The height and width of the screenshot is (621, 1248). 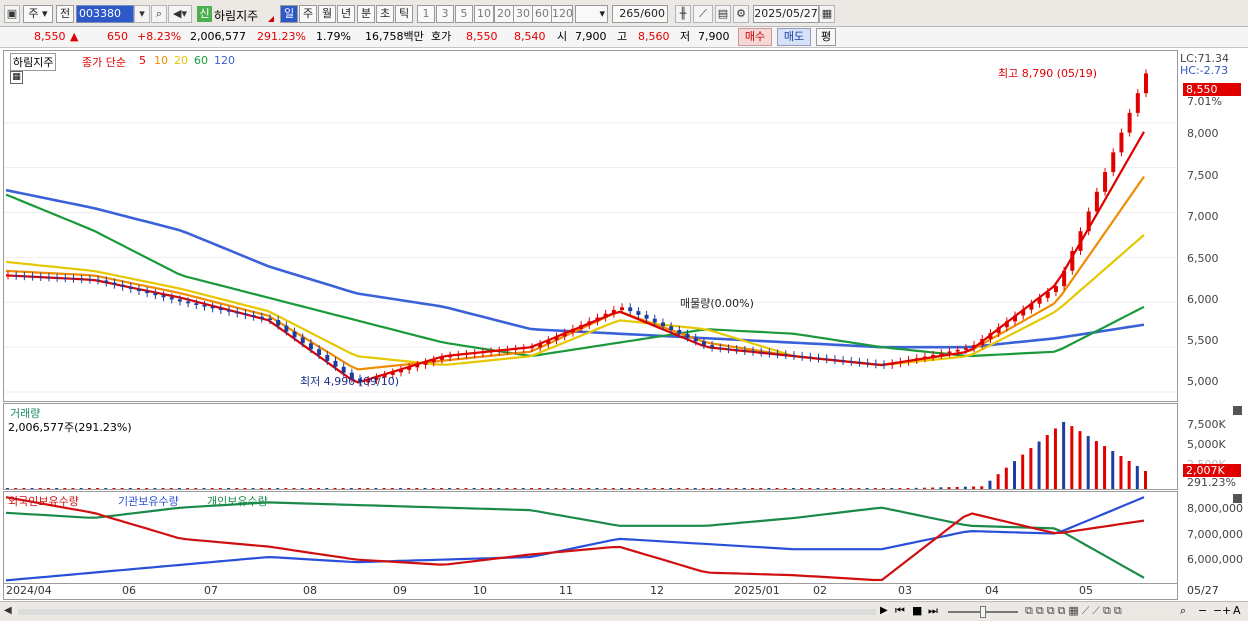 I want to click on volume-pct-tag: 291.23%, so click(x=1211, y=482).